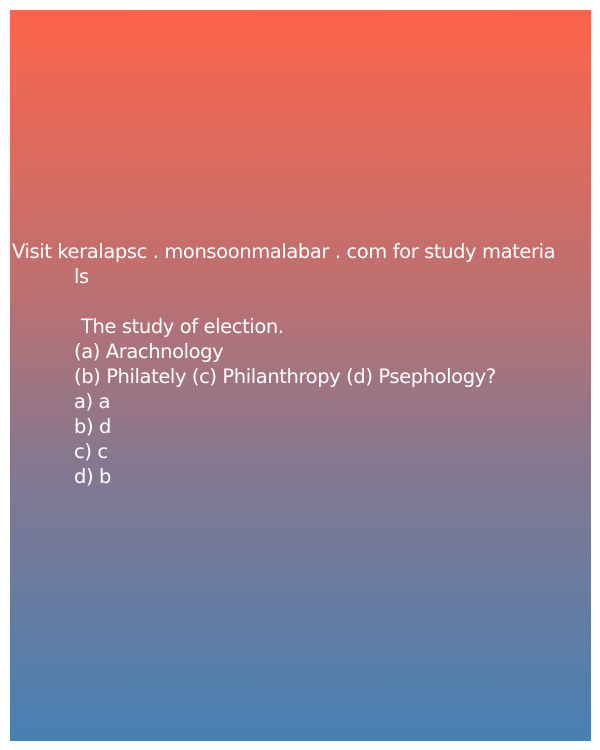 The height and width of the screenshot is (750, 600). Describe the element at coordinates (81, 276) in the screenshot. I see `banner-line-2: ls` at that location.